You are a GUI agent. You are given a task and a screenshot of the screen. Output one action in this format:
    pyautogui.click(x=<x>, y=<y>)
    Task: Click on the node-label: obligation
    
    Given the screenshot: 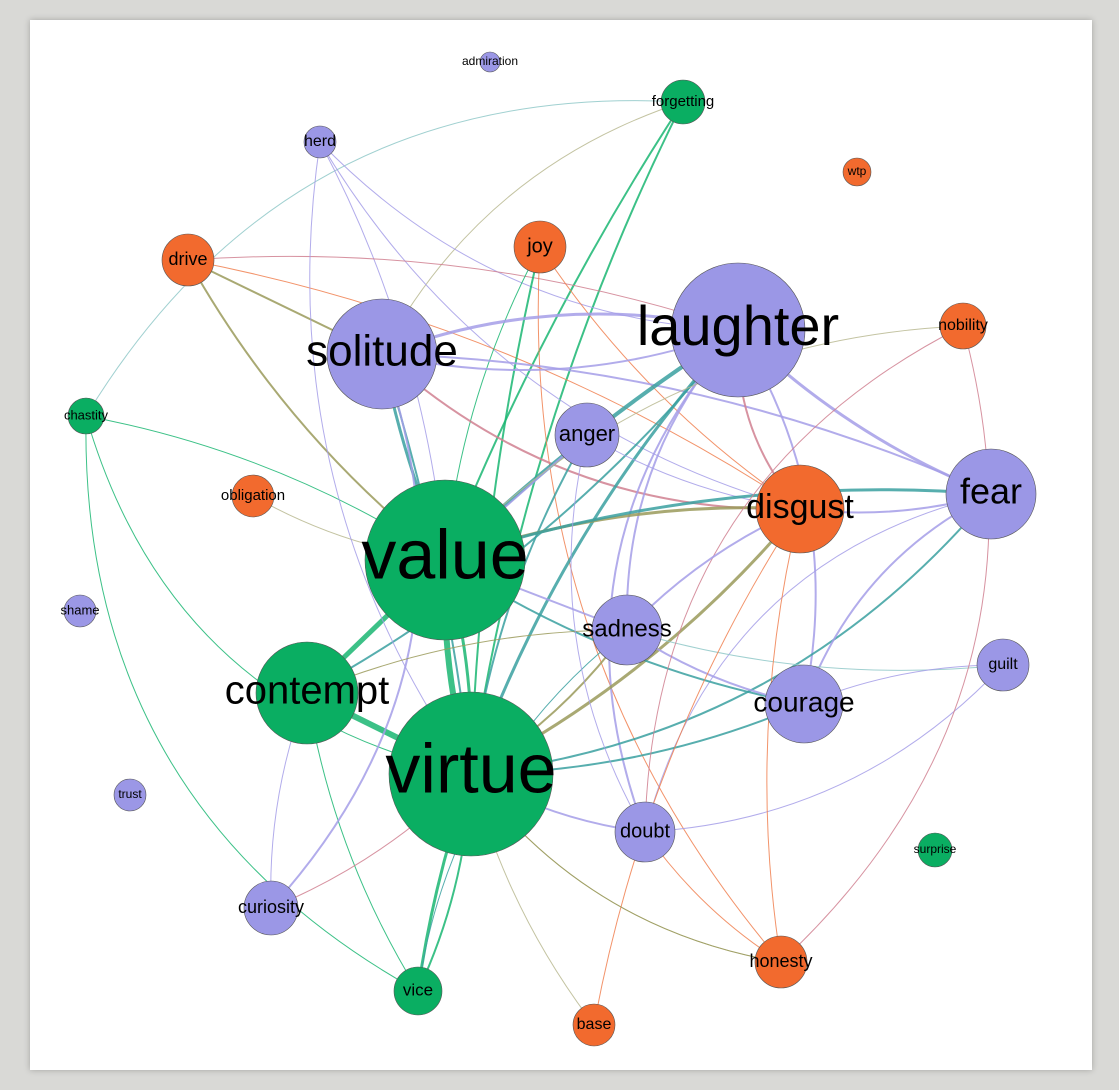 What is the action you would take?
    pyautogui.click(x=253, y=495)
    